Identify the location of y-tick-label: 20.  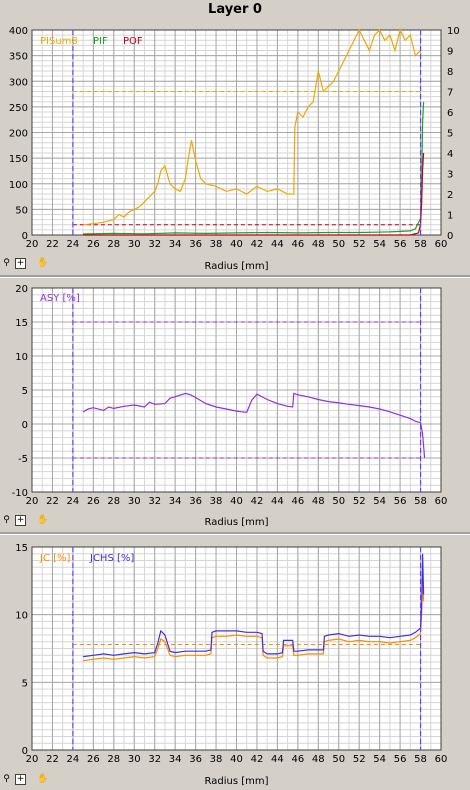
(21, 289).